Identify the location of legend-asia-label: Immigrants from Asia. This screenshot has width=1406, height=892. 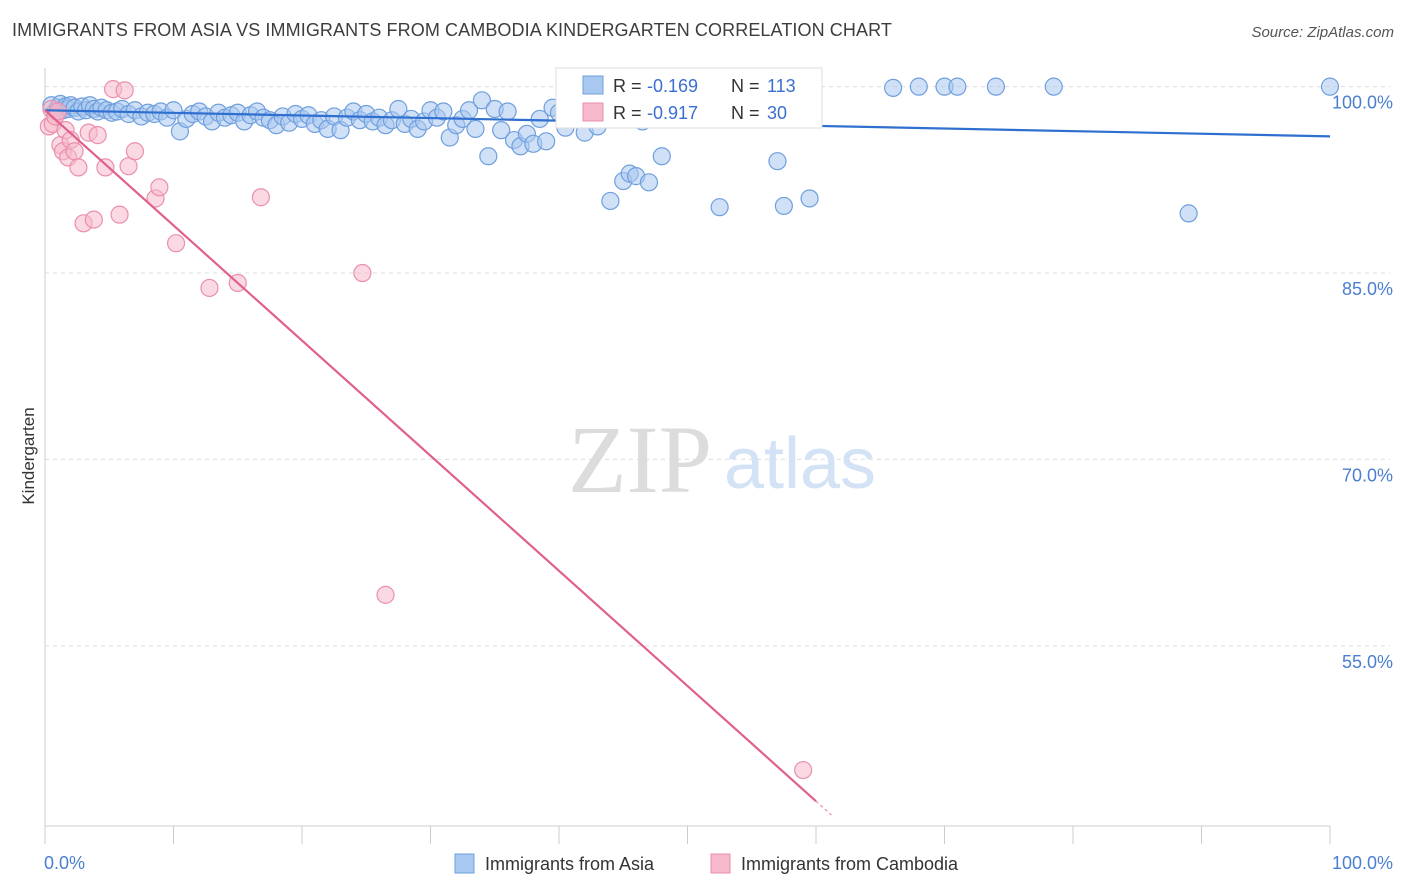
(570, 864).